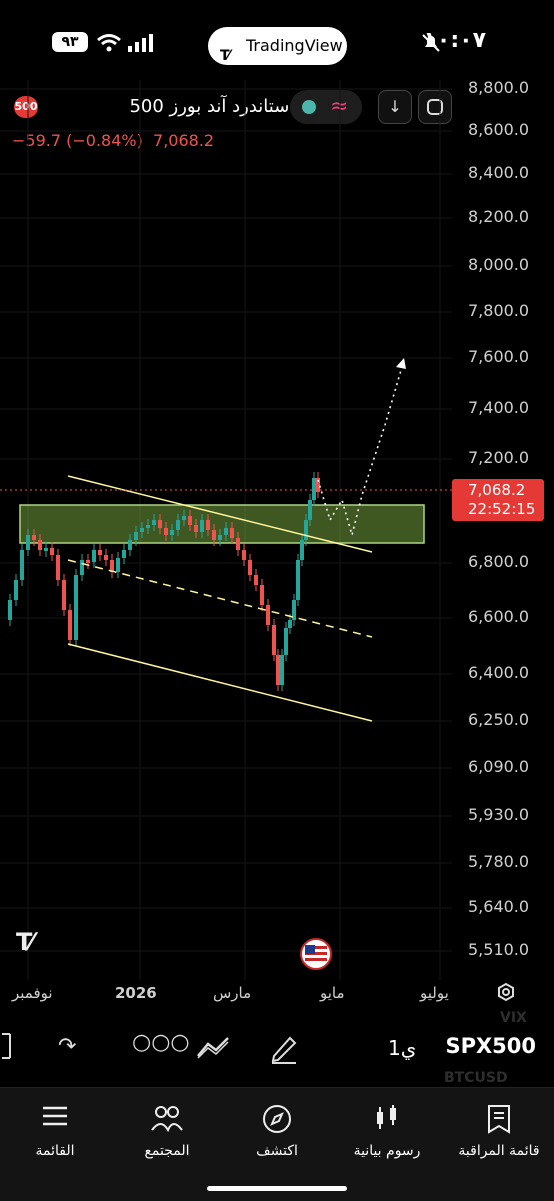  What do you see at coordinates (499, 457) in the screenshot?
I see `price-axis-label: 7,200.0` at bounding box center [499, 457].